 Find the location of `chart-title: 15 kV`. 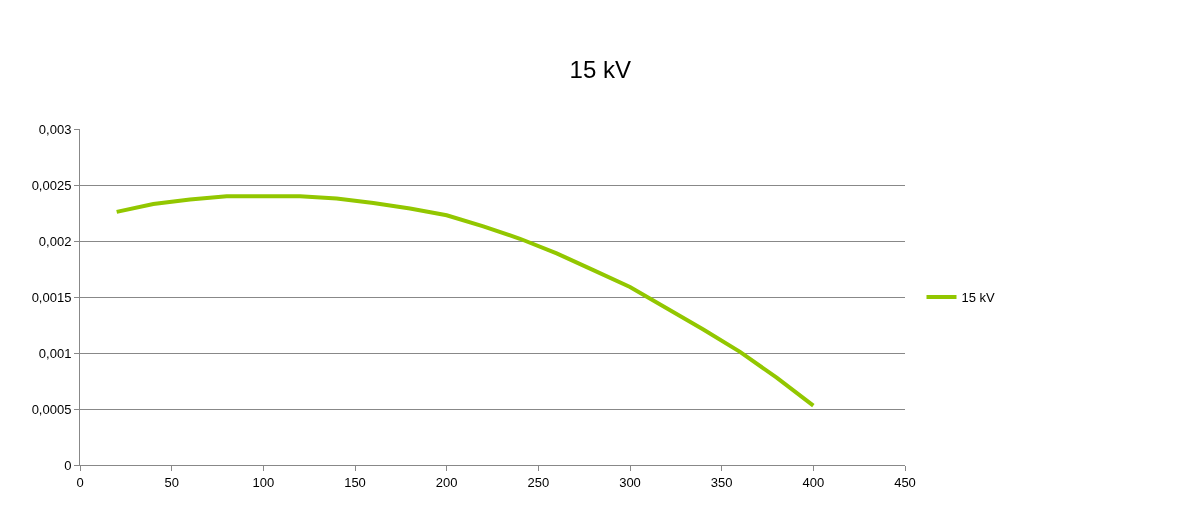

chart-title: 15 kV is located at coordinates (600, 69).